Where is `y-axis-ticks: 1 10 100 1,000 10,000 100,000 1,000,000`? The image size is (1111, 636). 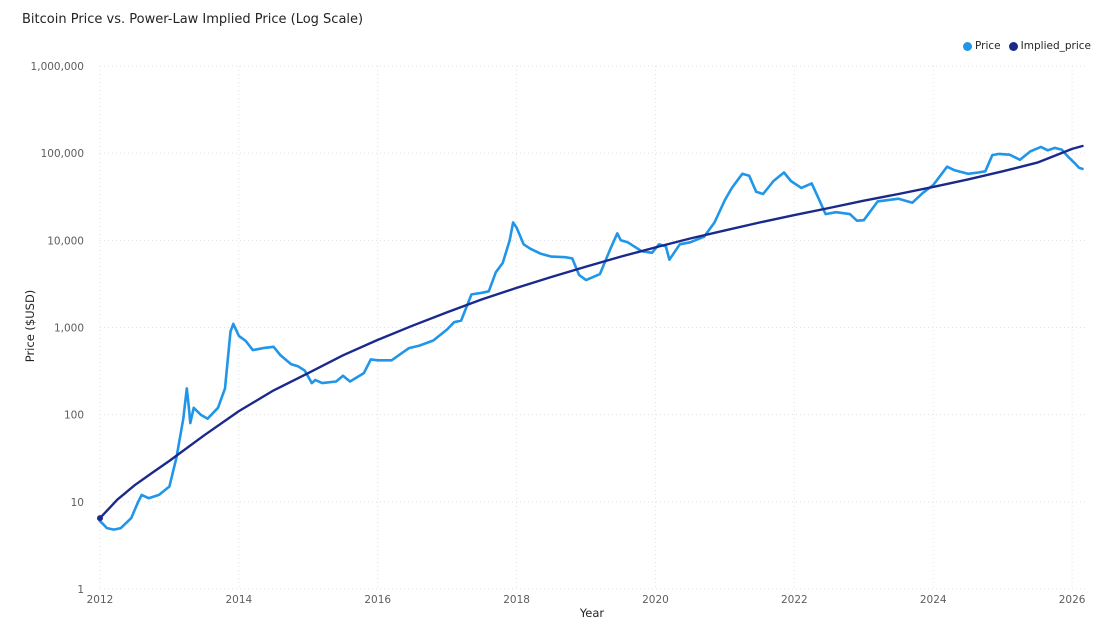 y-axis-ticks: 1 10 100 1,000 10,000 100,000 1,000,000 is located at coordinates (57, 328).